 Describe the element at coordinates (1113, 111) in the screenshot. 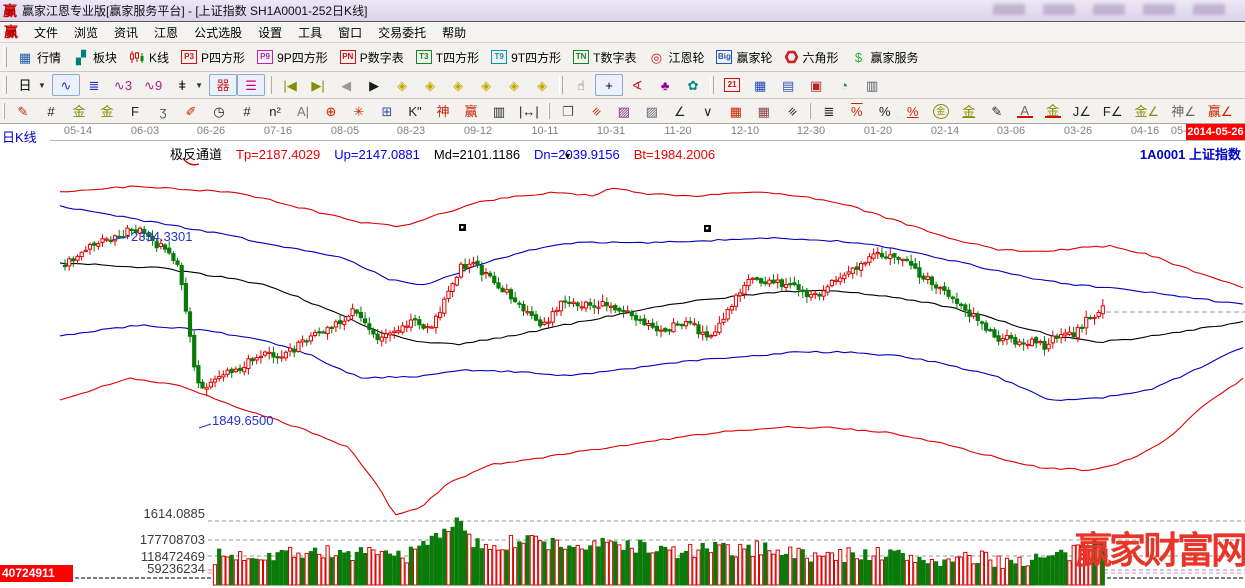

I see `f-angle-tool: F∠` at that location.